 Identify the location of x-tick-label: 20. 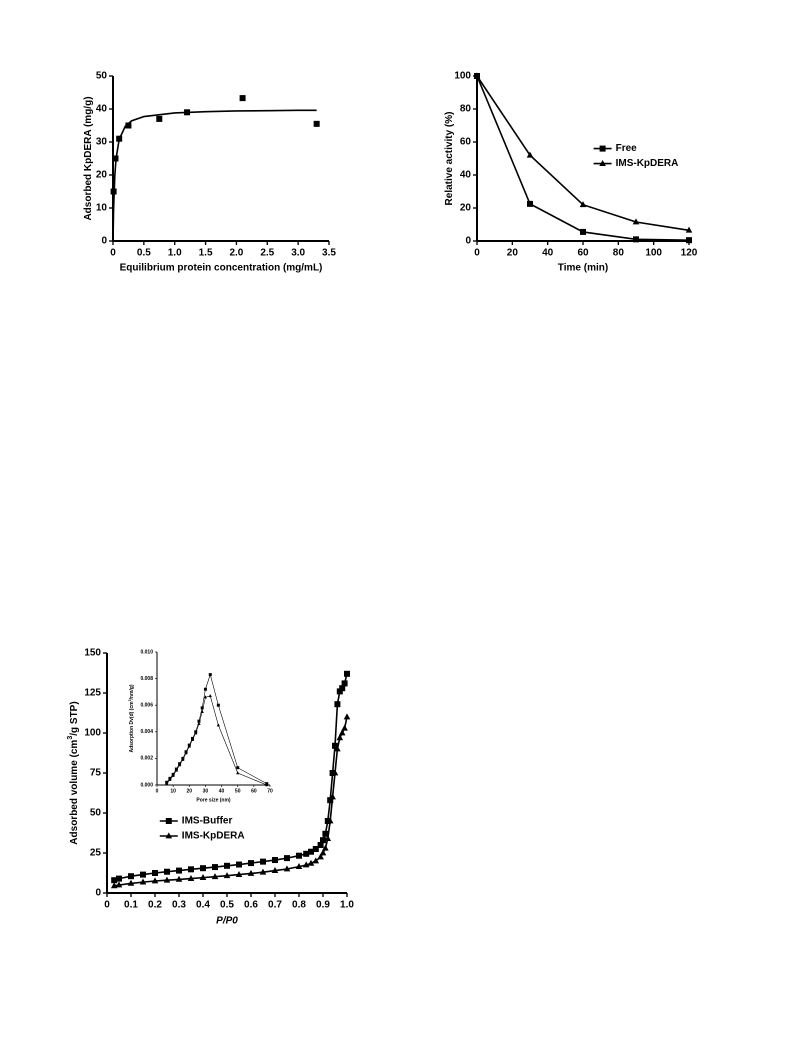
(190, 791).